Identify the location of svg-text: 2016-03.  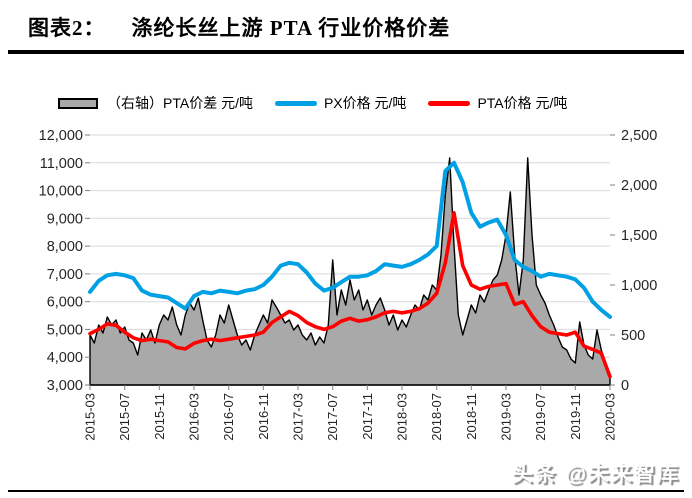
(194, 417).